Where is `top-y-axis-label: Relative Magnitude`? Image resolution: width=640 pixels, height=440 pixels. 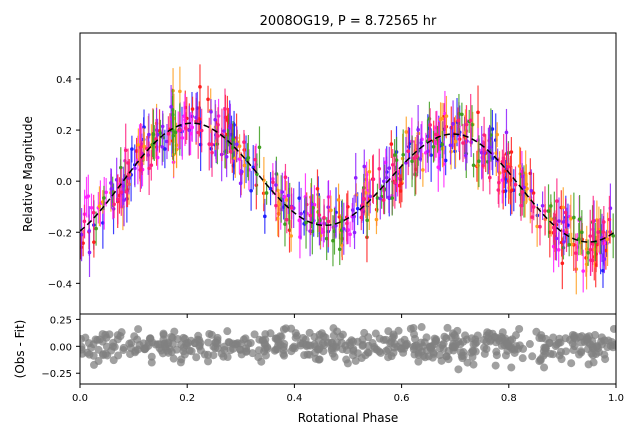
top-y-axis-label: Relative Magnitude is located at coordinates (28, 174).